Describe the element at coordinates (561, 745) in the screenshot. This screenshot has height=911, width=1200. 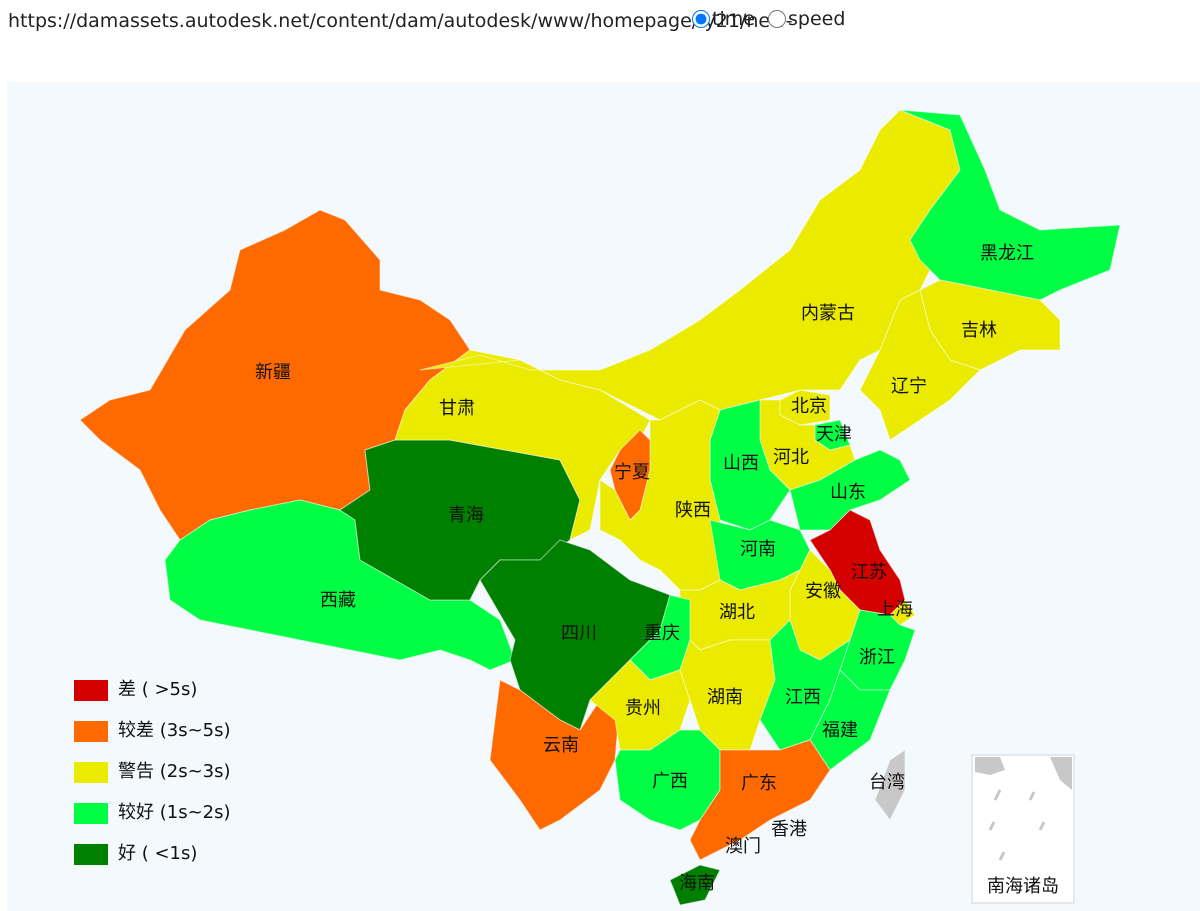
I see `province-label: 云南` at that location.